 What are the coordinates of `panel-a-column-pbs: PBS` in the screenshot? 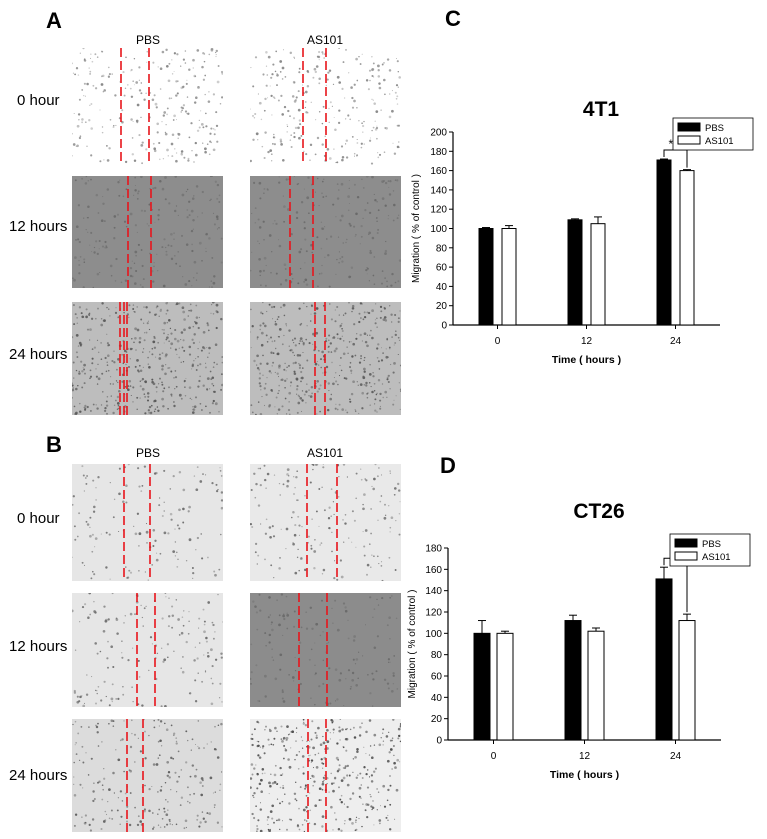 It's located at (147, 40).